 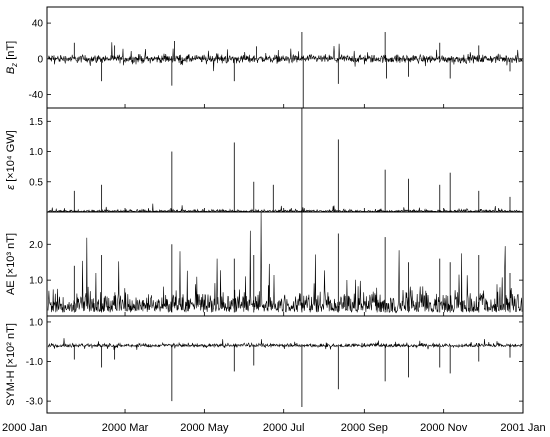 I want to click on ytick-label: 1.5, so click(x=36, y=122).